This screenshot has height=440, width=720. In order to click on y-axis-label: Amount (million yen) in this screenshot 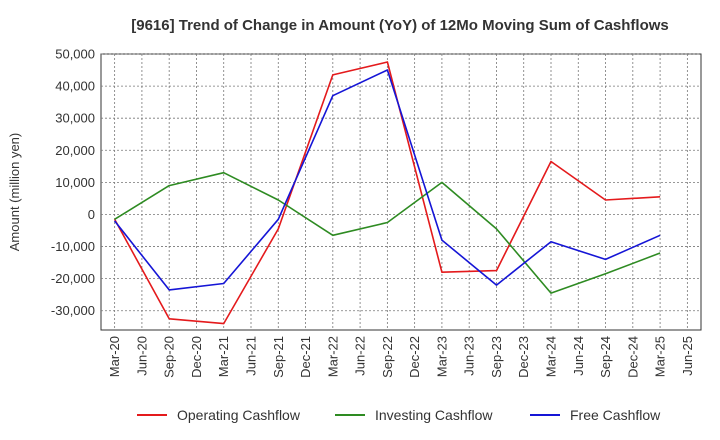, I will do `click(14, 192)`.